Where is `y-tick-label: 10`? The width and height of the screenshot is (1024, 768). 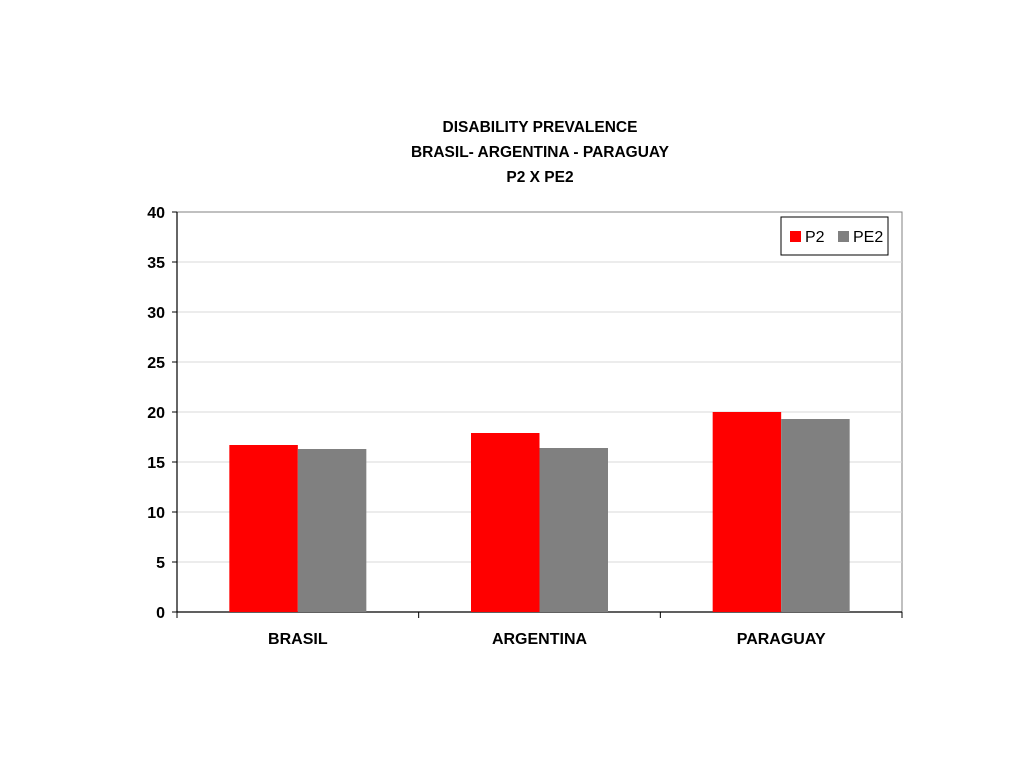 y-tick-label: 10 is located at coordinates (156, 513).